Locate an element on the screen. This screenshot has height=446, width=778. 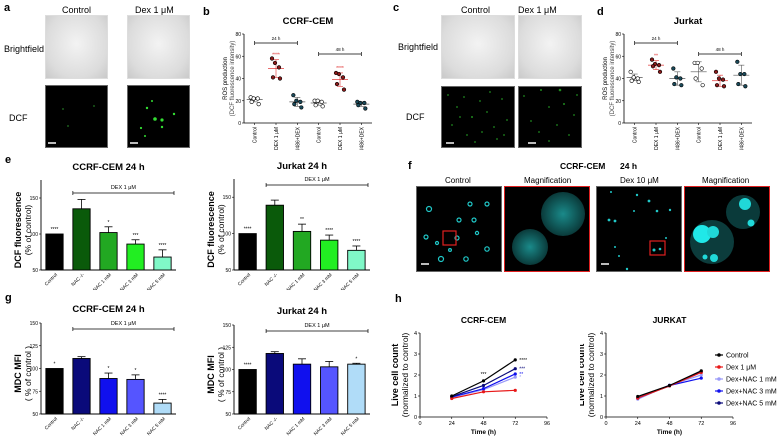
y-tick-label: 1 is located at coordinates (415, 397).